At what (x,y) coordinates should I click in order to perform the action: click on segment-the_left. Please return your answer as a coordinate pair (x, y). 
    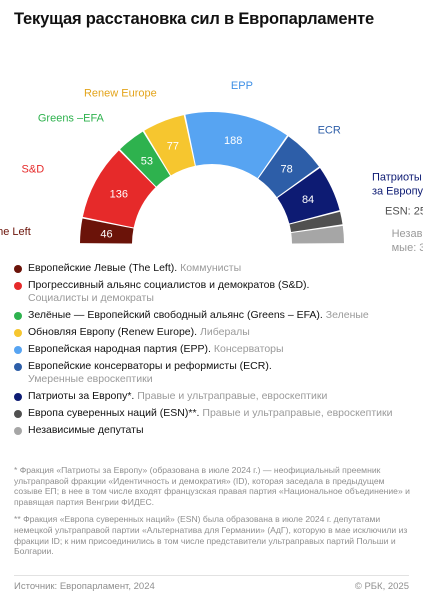
    Looking at the image, I should click on (107, 231).